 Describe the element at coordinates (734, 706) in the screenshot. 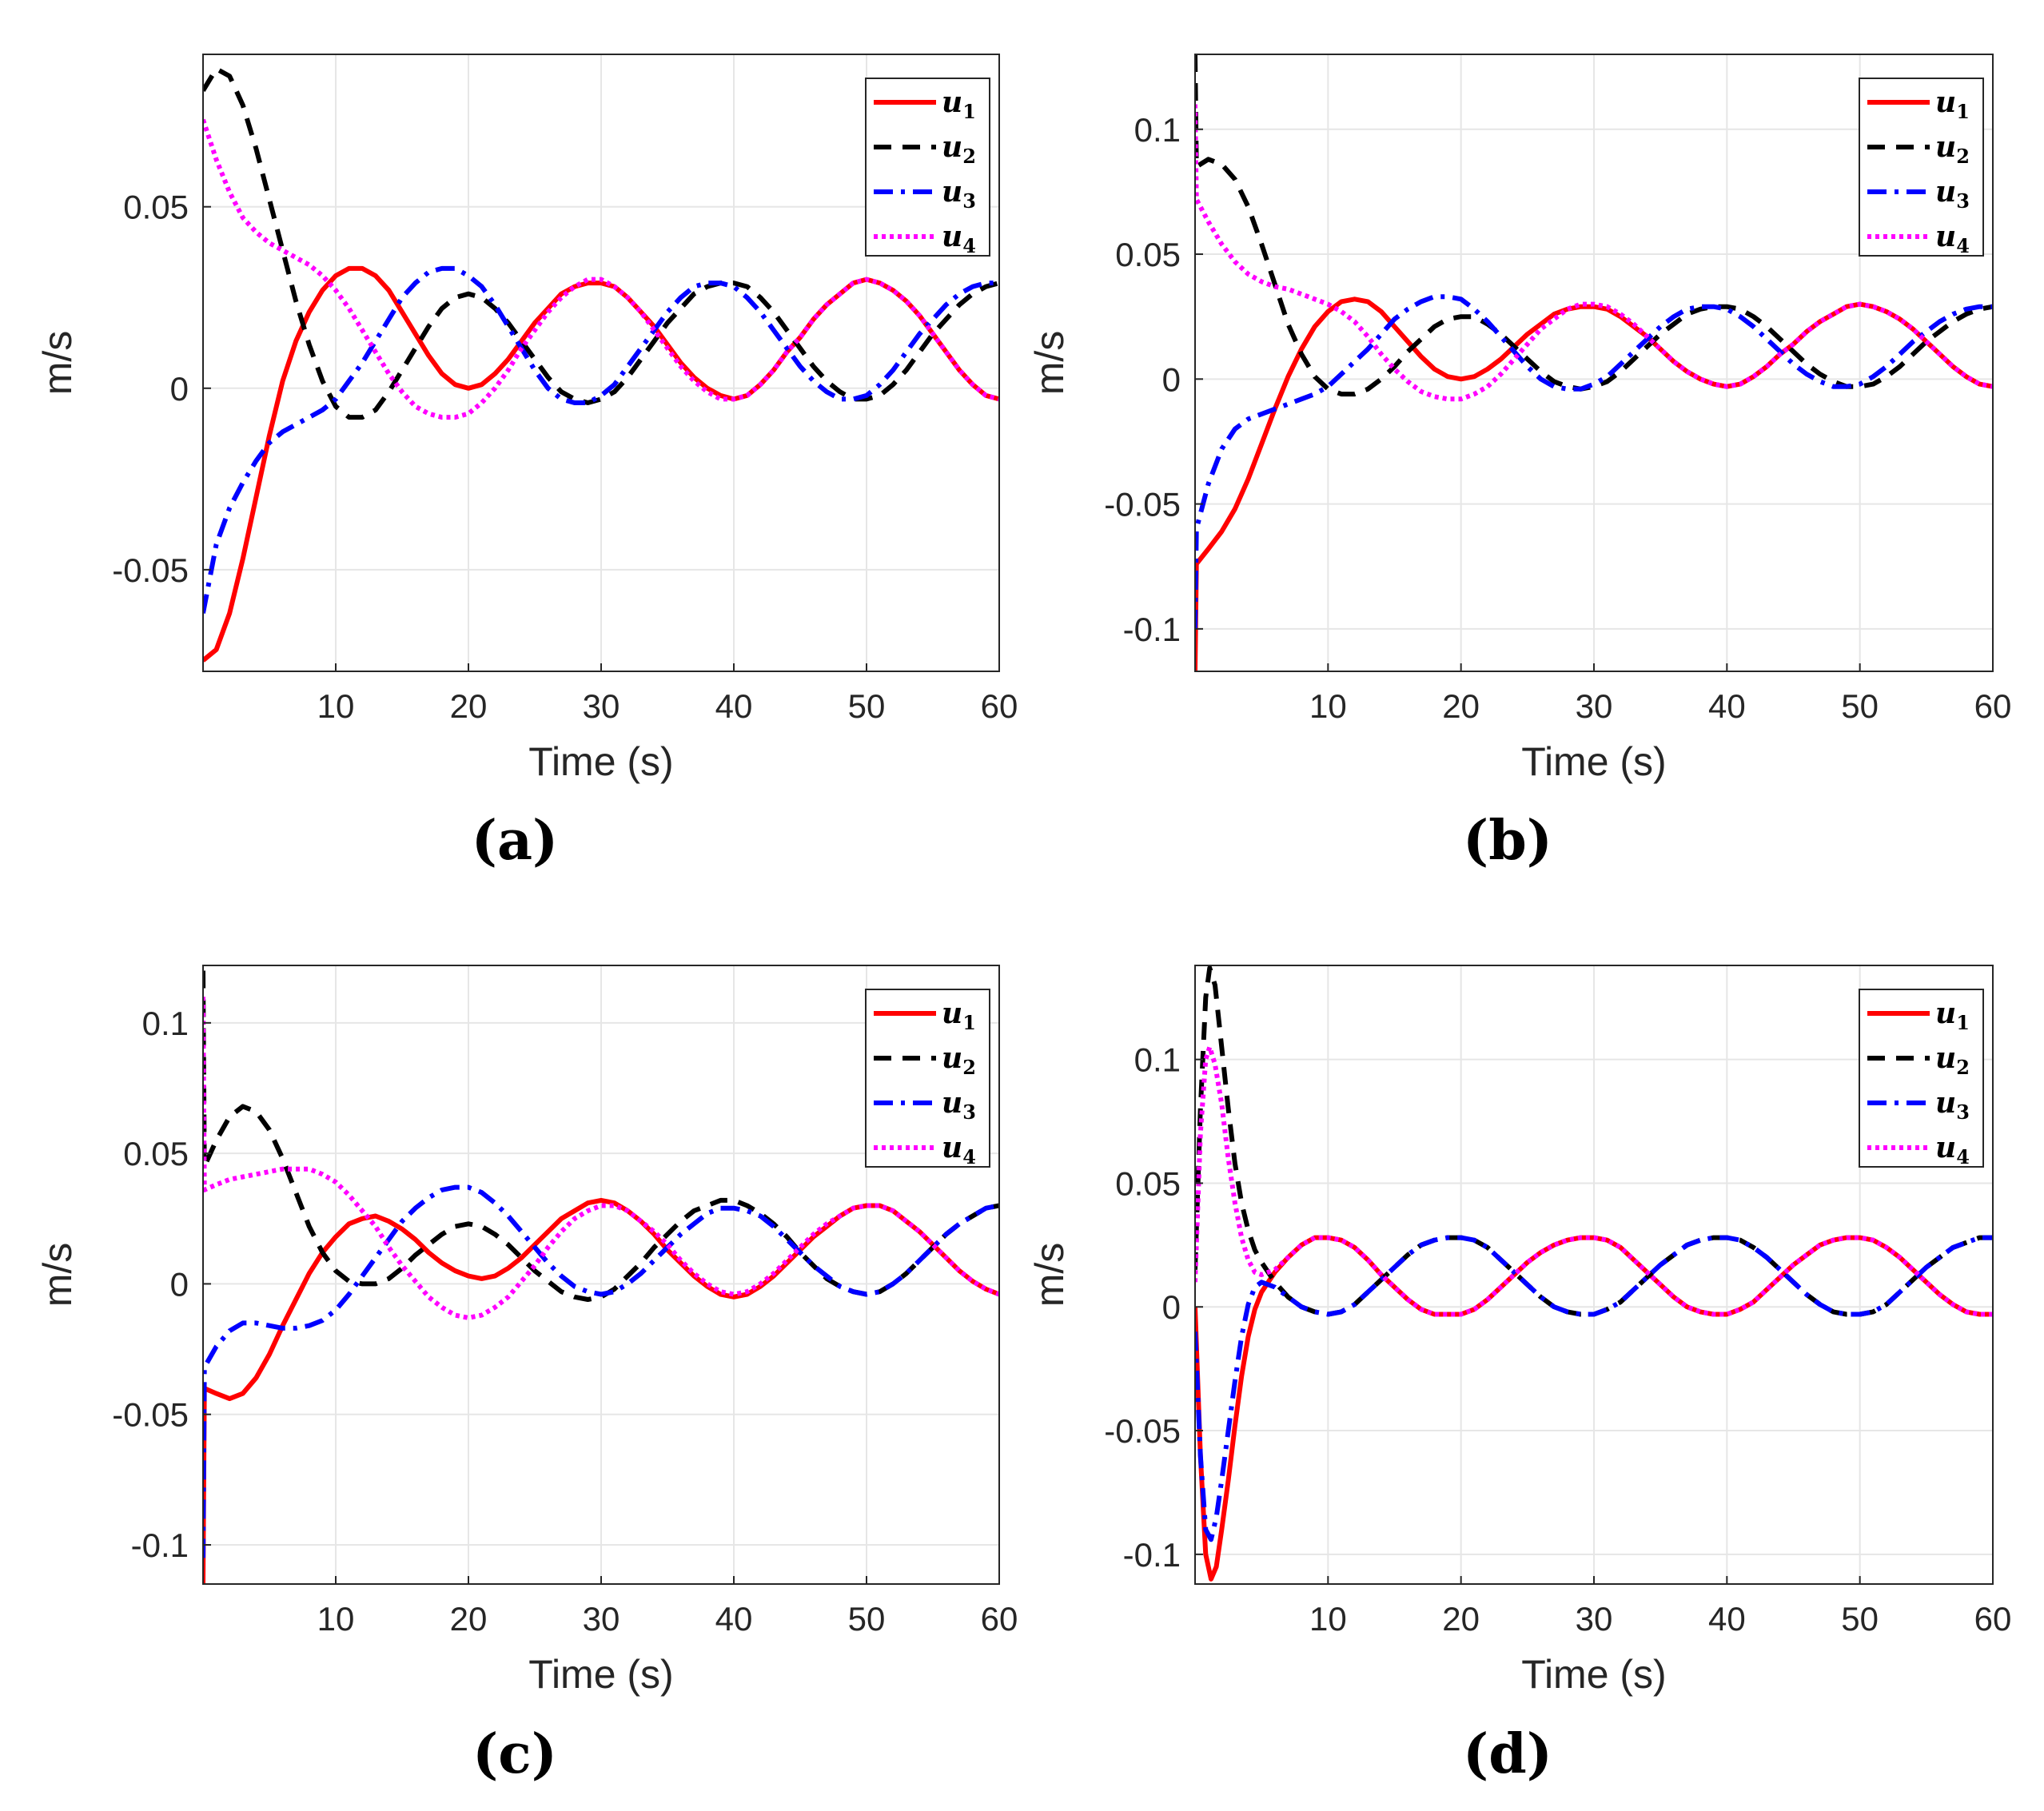

I see `x-tick-label: 40` at that location.